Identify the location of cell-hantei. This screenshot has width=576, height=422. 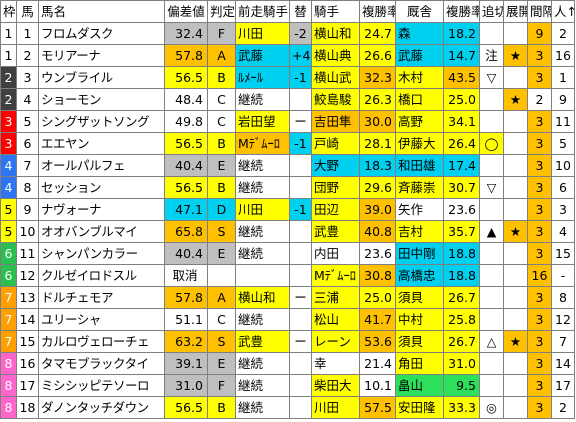
(221, 275).